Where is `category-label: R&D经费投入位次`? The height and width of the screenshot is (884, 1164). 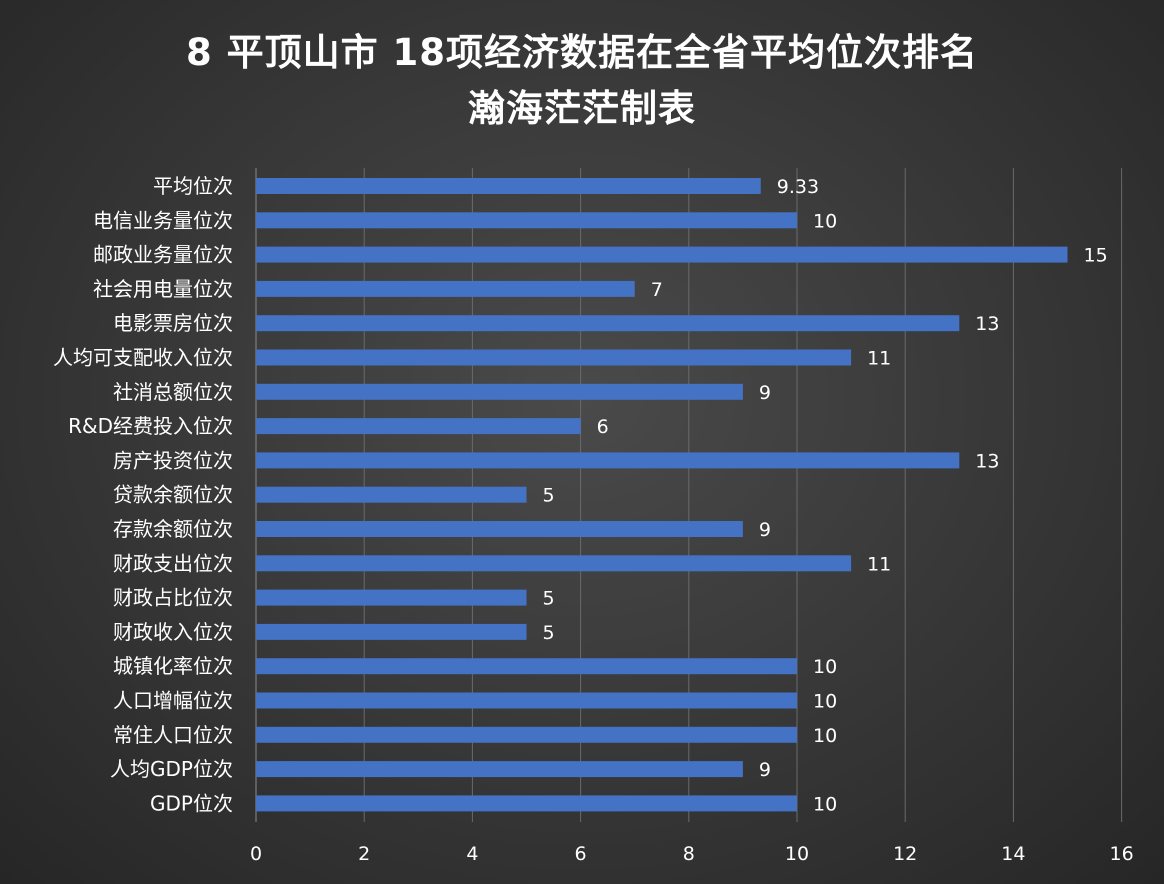 category-label: R&D经费投入位次 is located at coordinates (150, 426).